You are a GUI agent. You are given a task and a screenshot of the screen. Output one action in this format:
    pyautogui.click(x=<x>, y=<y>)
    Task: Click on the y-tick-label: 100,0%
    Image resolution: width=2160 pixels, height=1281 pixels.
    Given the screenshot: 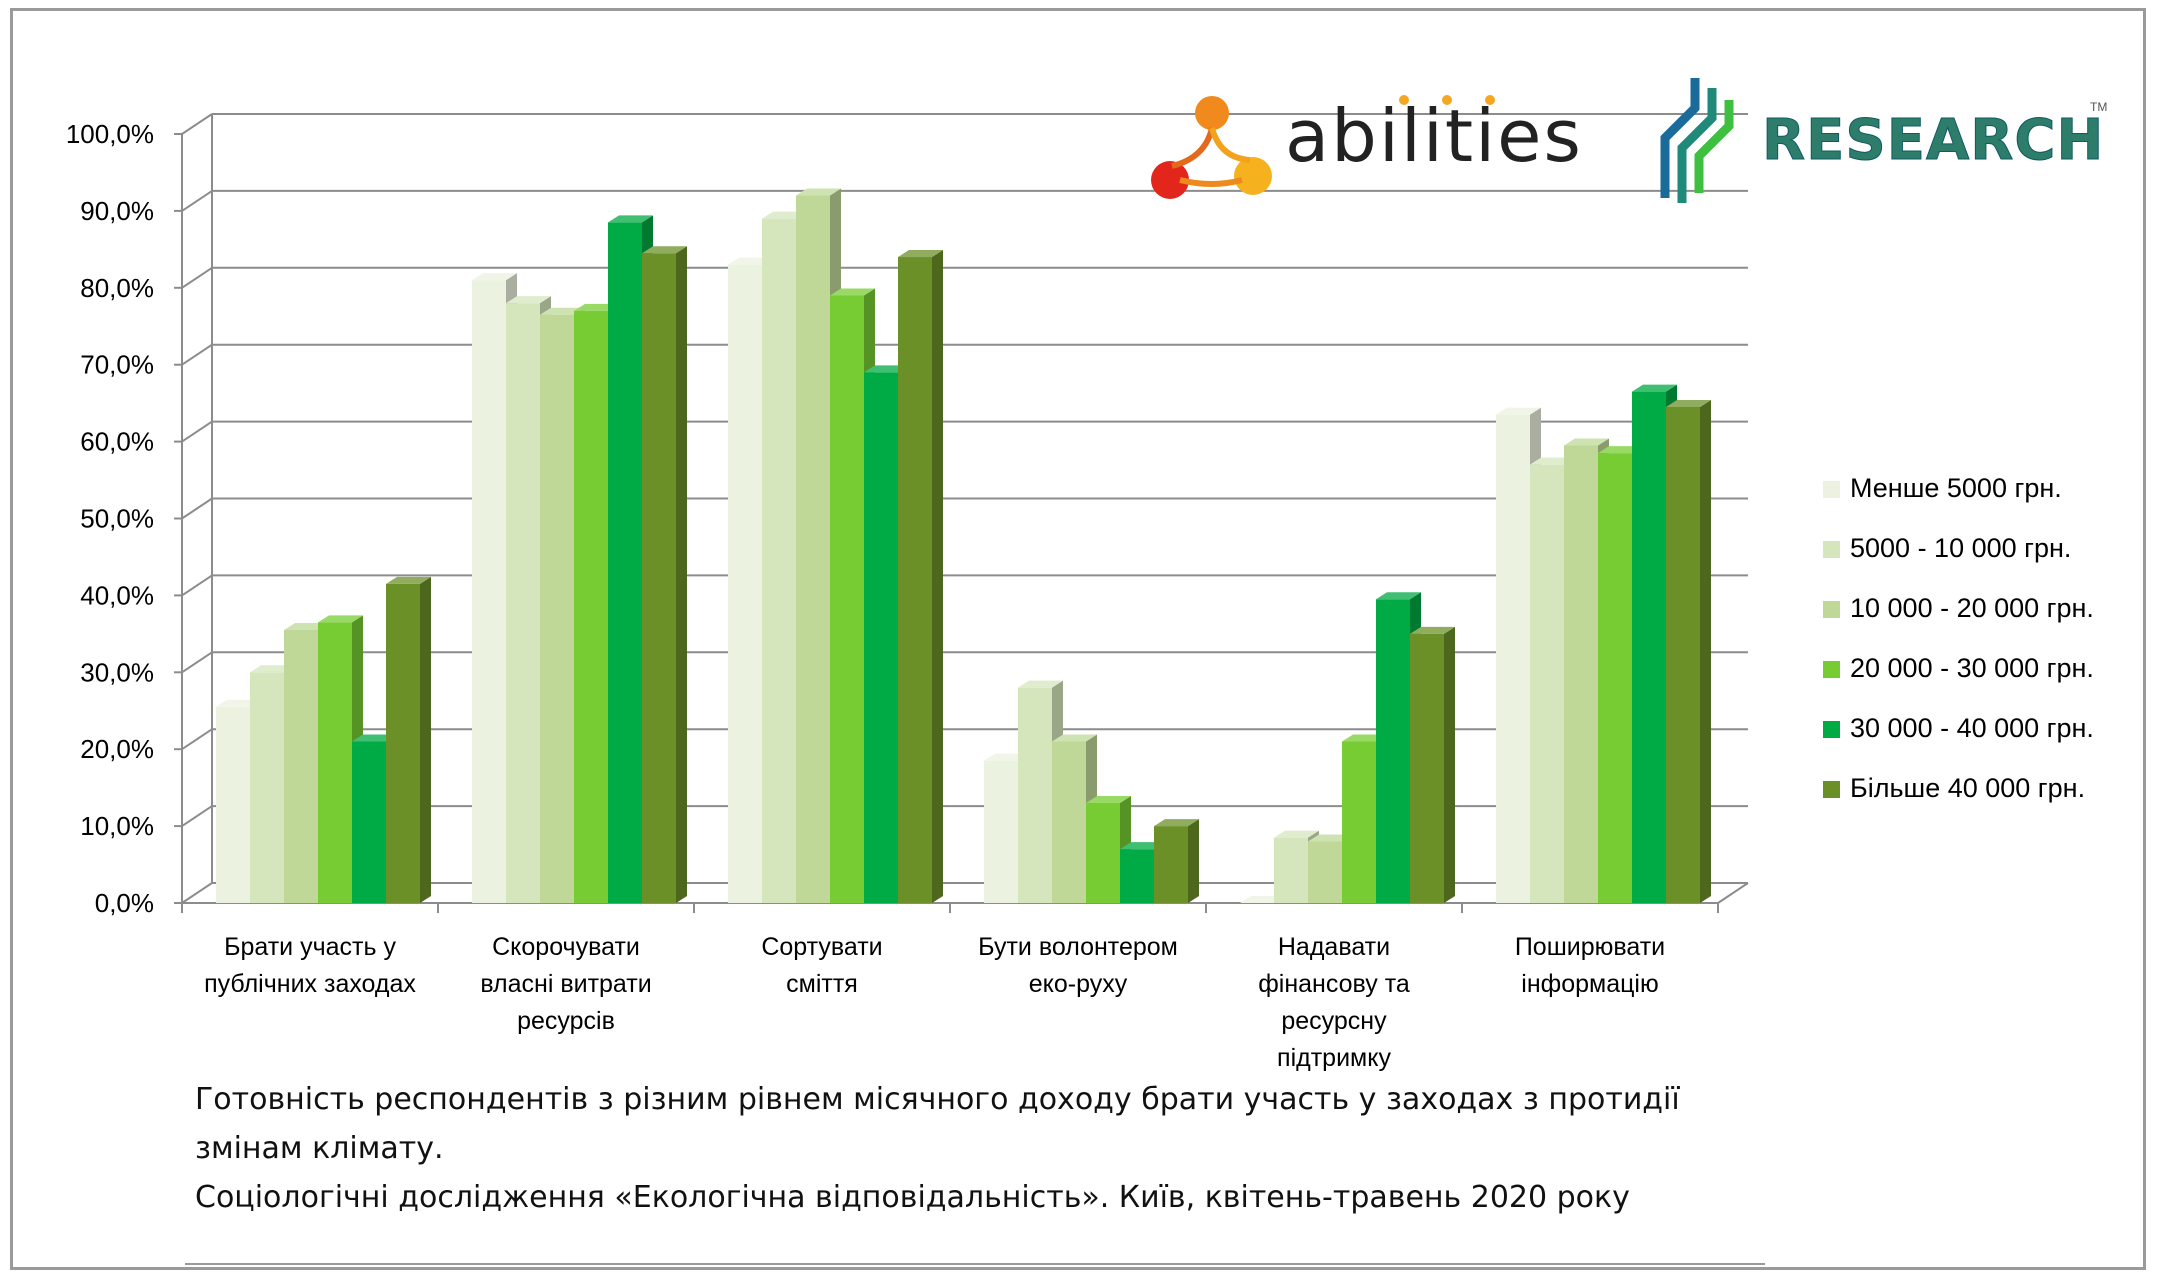 What is the action you would take?
    pyautogui.click(x=110, y=134)
    